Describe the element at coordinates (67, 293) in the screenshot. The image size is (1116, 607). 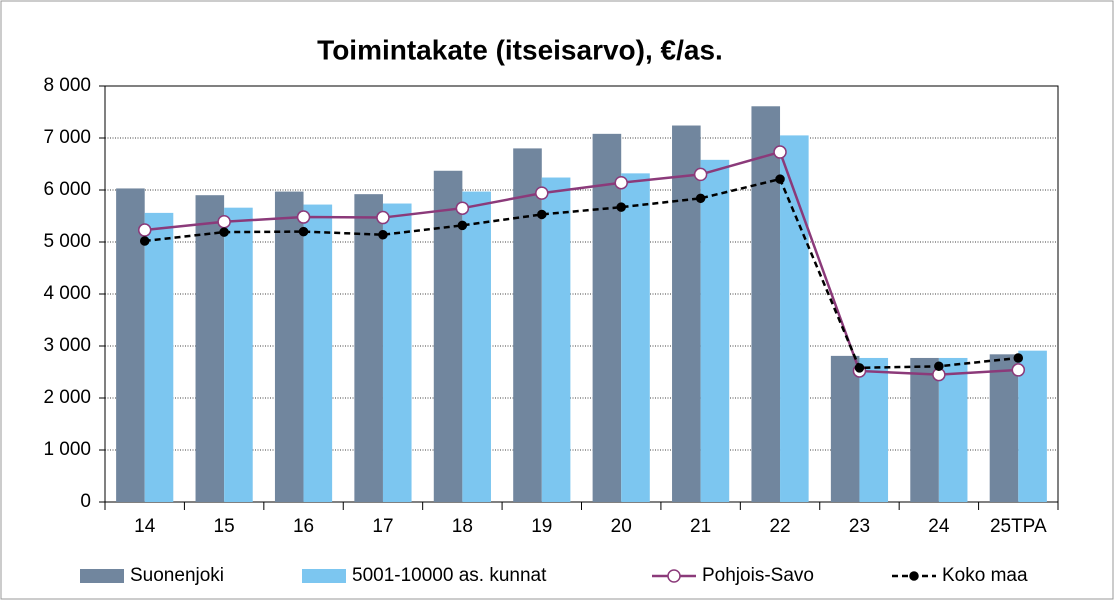
I see `y-tick-label: 4 000` at that location.